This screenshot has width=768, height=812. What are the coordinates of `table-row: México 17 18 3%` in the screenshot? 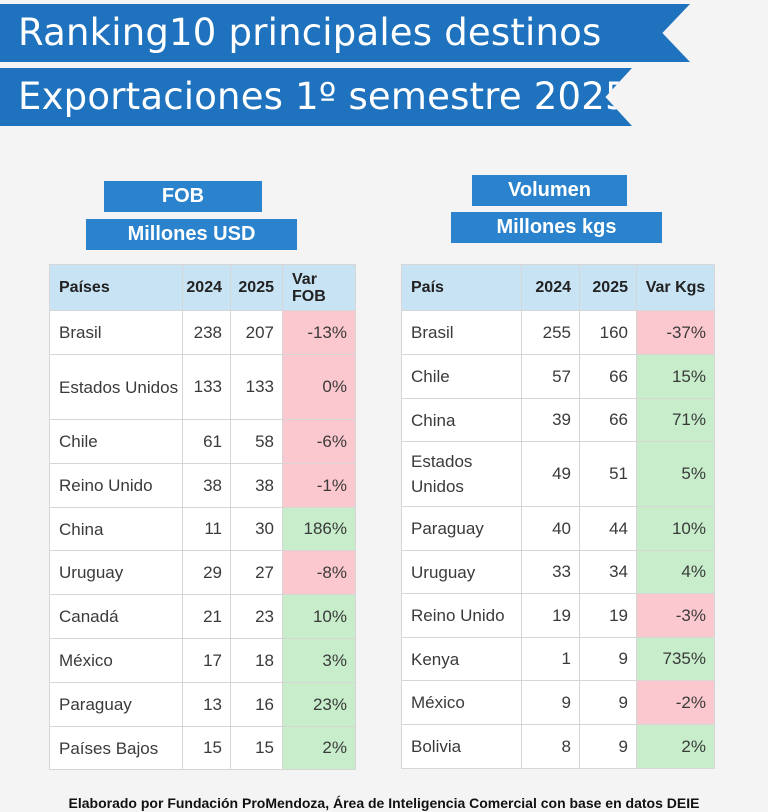 It's located at (202, 660).